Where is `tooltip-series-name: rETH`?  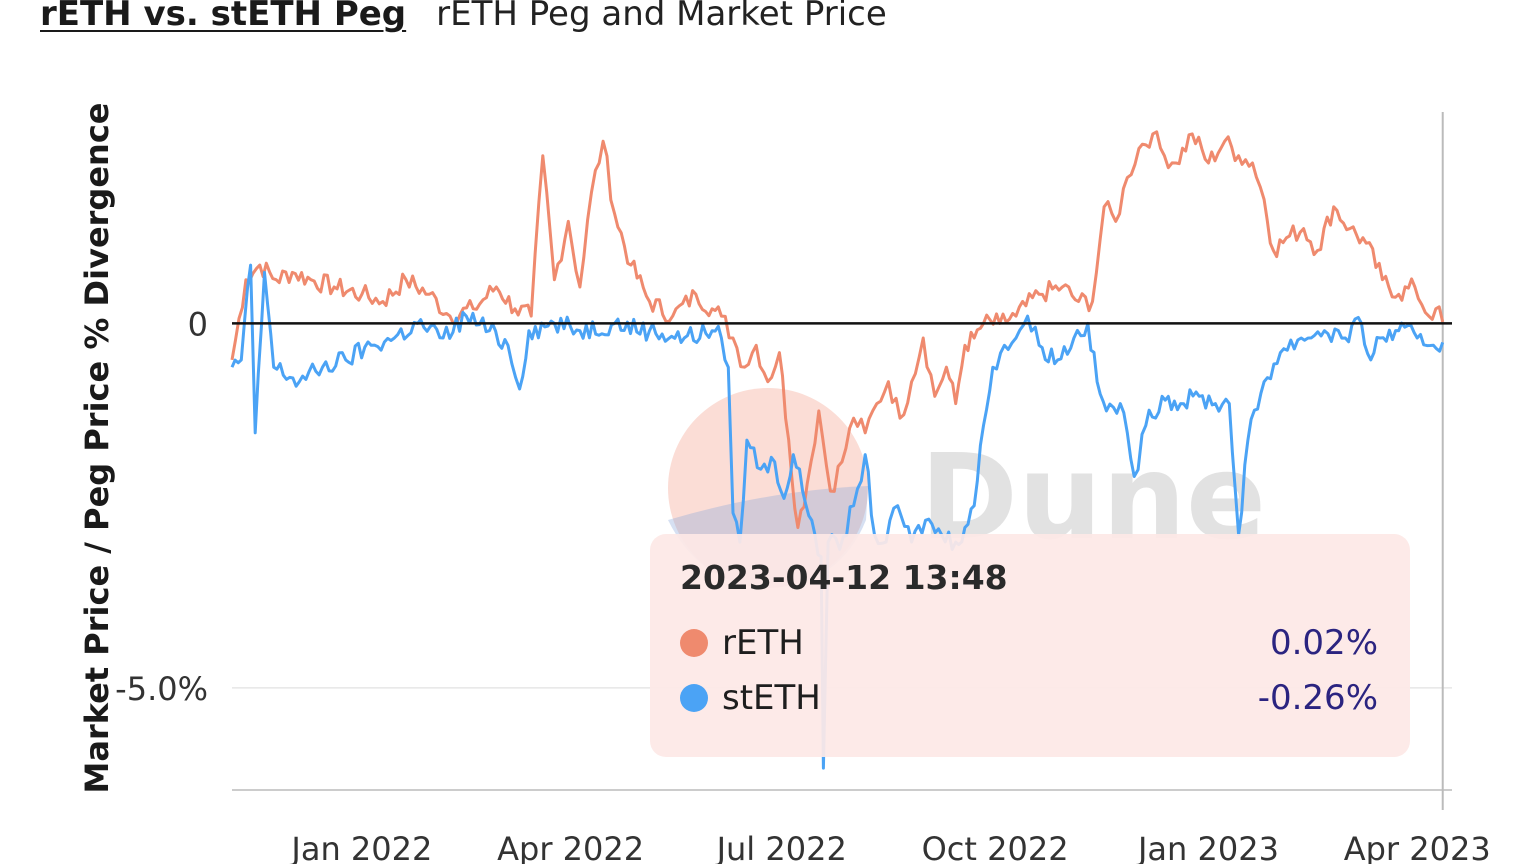 tooltip-series-name: rETH is located at coordinates (763, 642).